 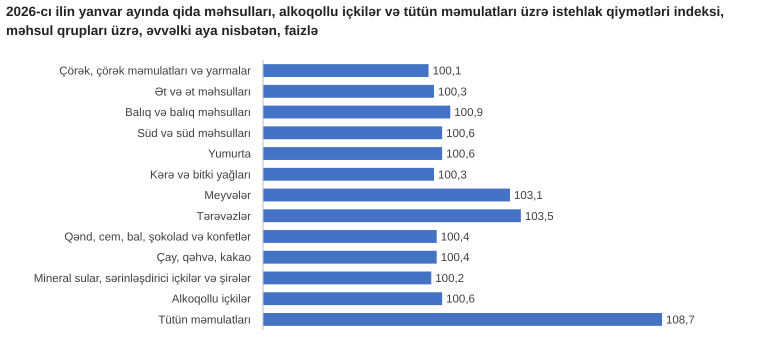 I want to click on y-tick-label: Qənd, cem, bal, şokolad və konfetlər, so click(x=158, y=238).